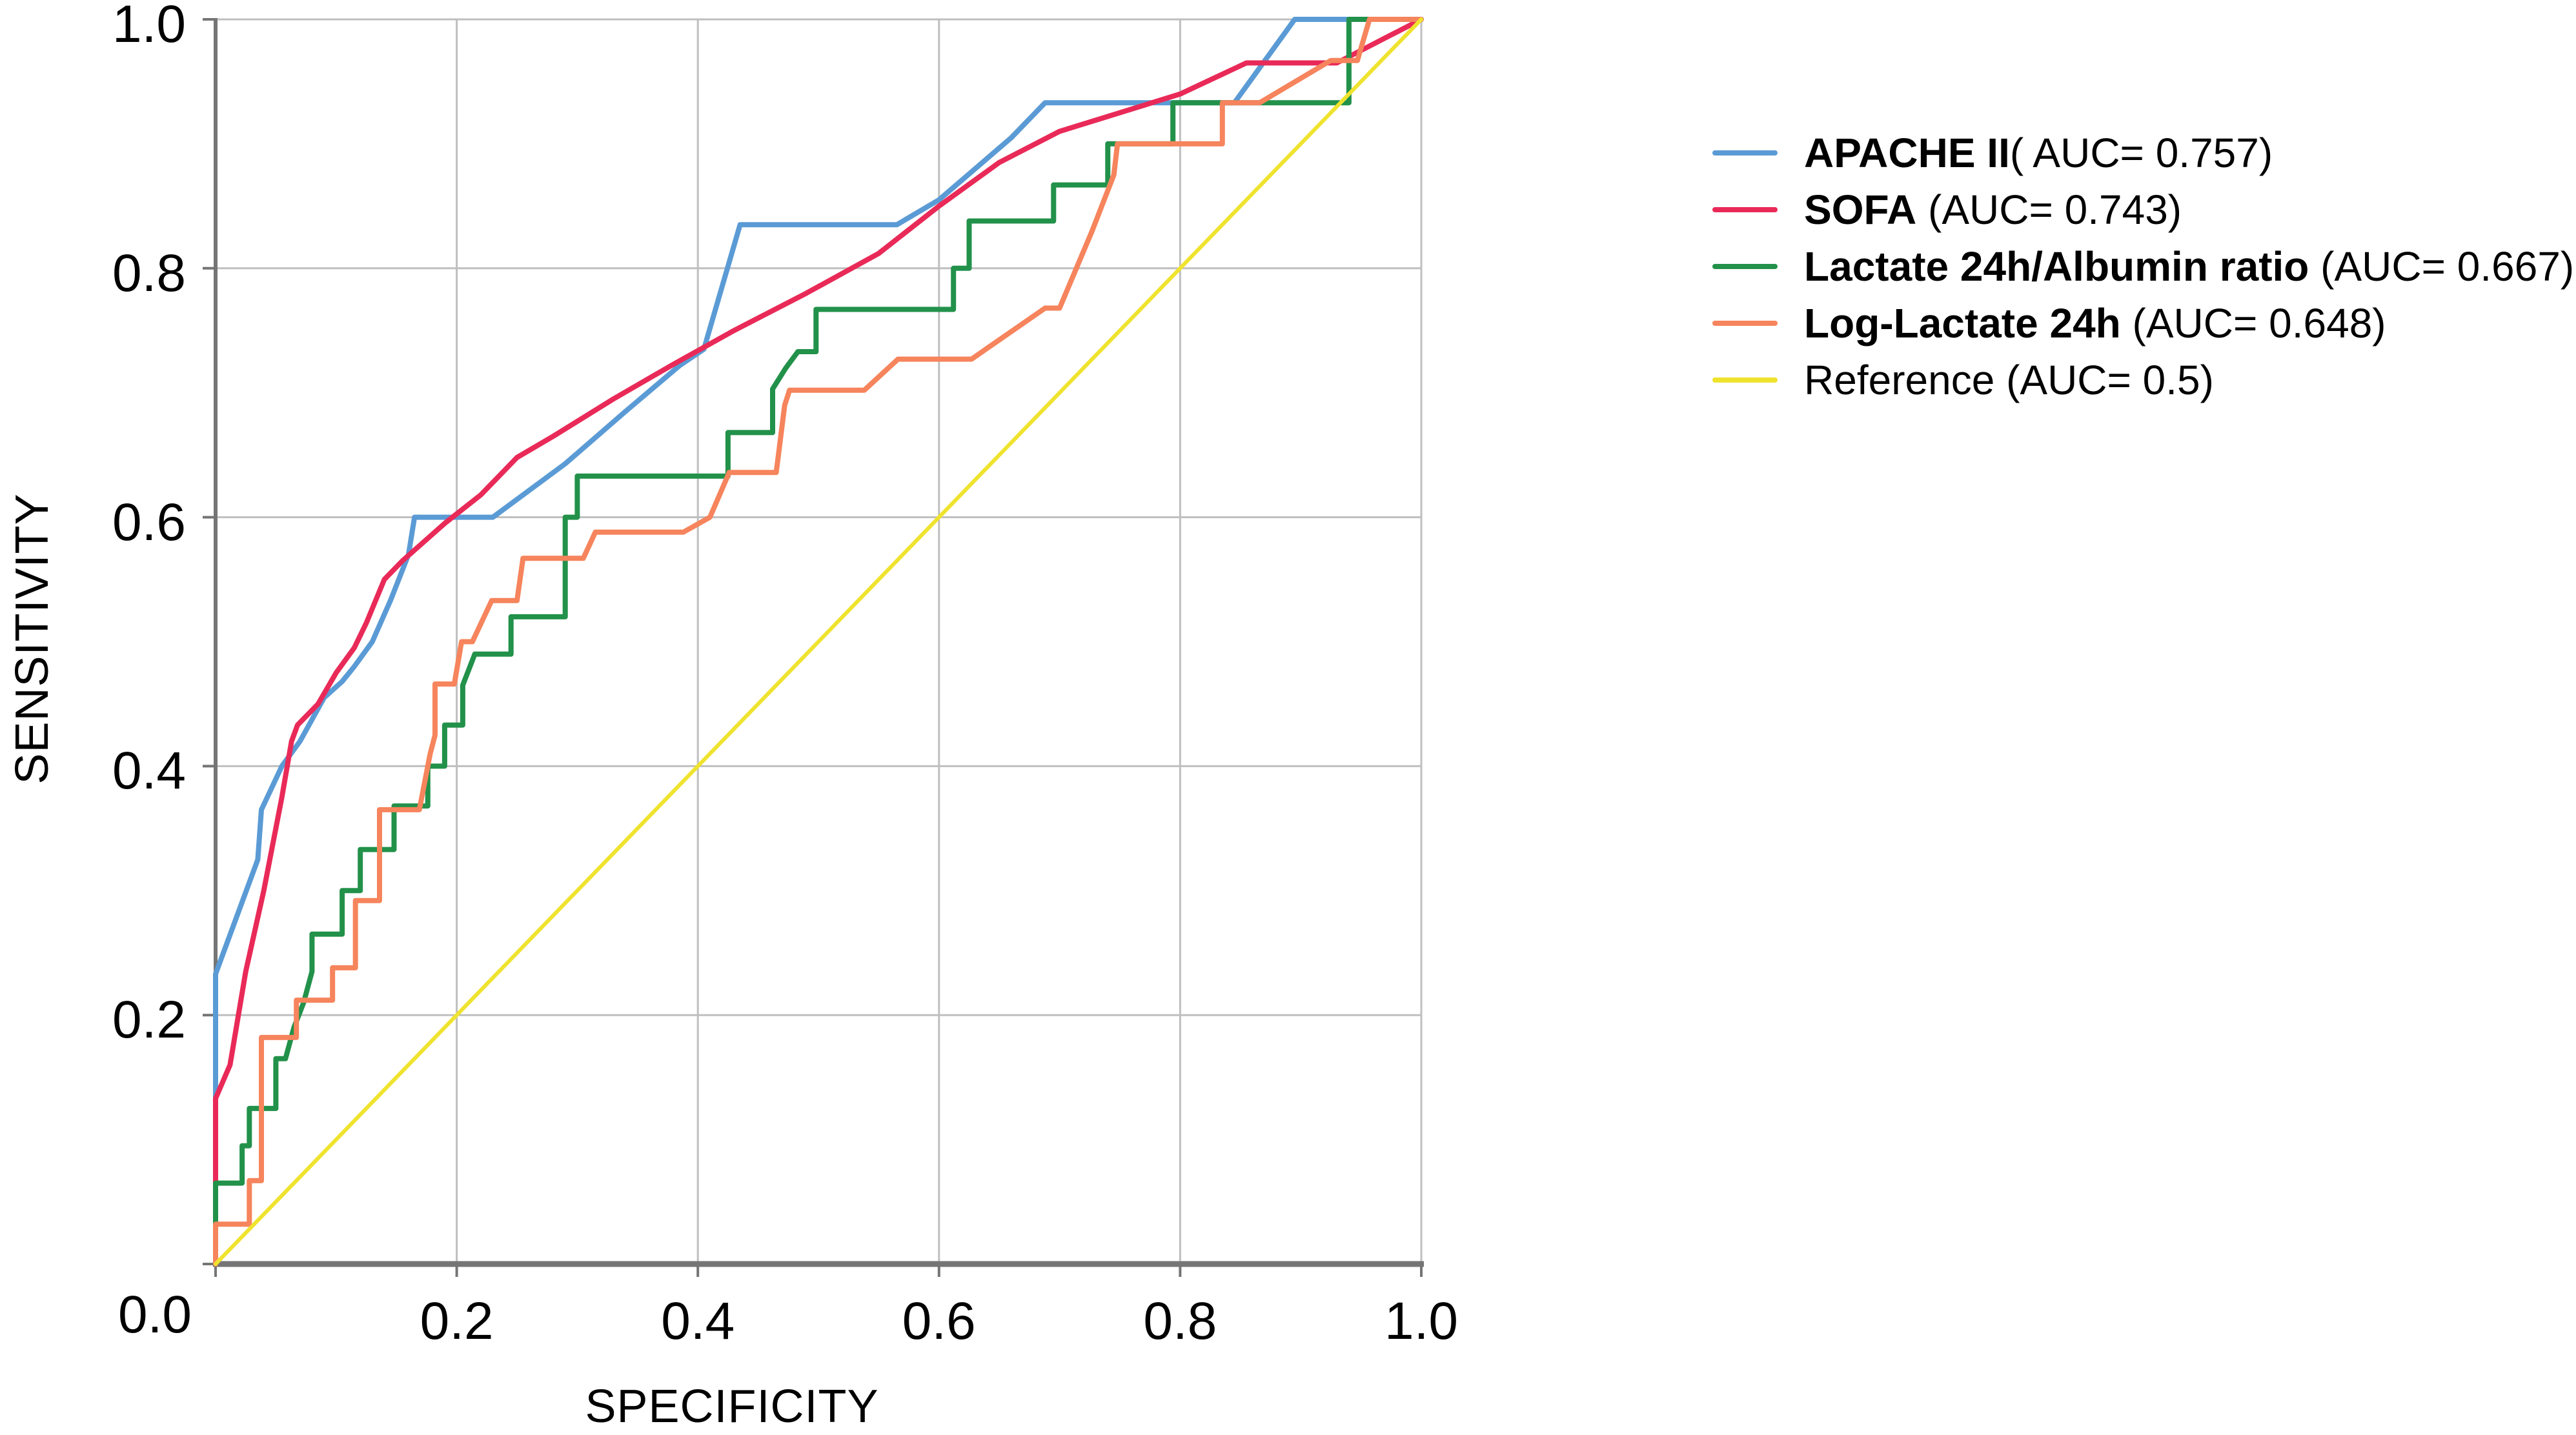  Describe the element at coordinates (2189, 266) in the screenshot. I see `legend-label-lactate-24h-albumin-ratio: Lactate 24h/Albumin ratio (AUC= 0.667)` at that location.